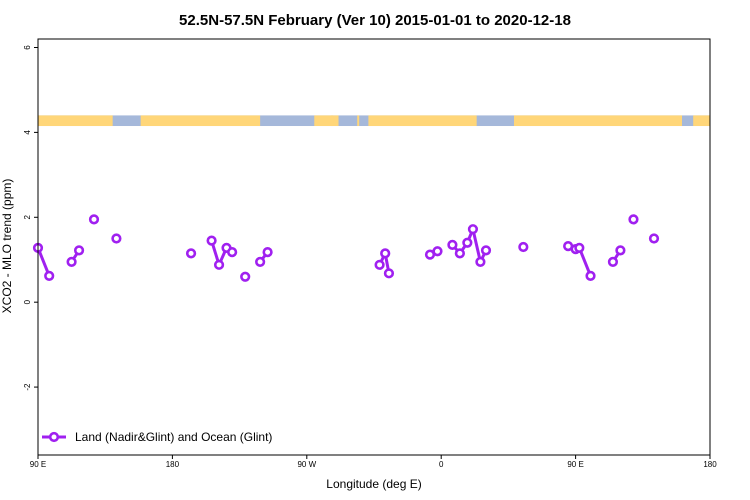 This screenshot has width=750, height=500. Describe the element at coordinates (306, 464) in the screenshot. I see `x-tick-label: 90 W` at that location.